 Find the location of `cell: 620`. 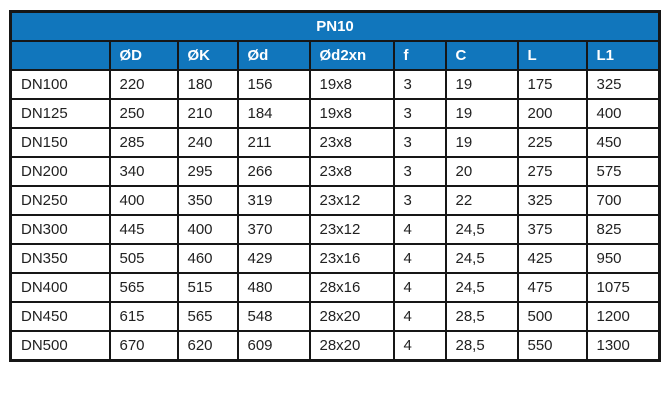

cell: 620 is located at coordinates (207, 346).